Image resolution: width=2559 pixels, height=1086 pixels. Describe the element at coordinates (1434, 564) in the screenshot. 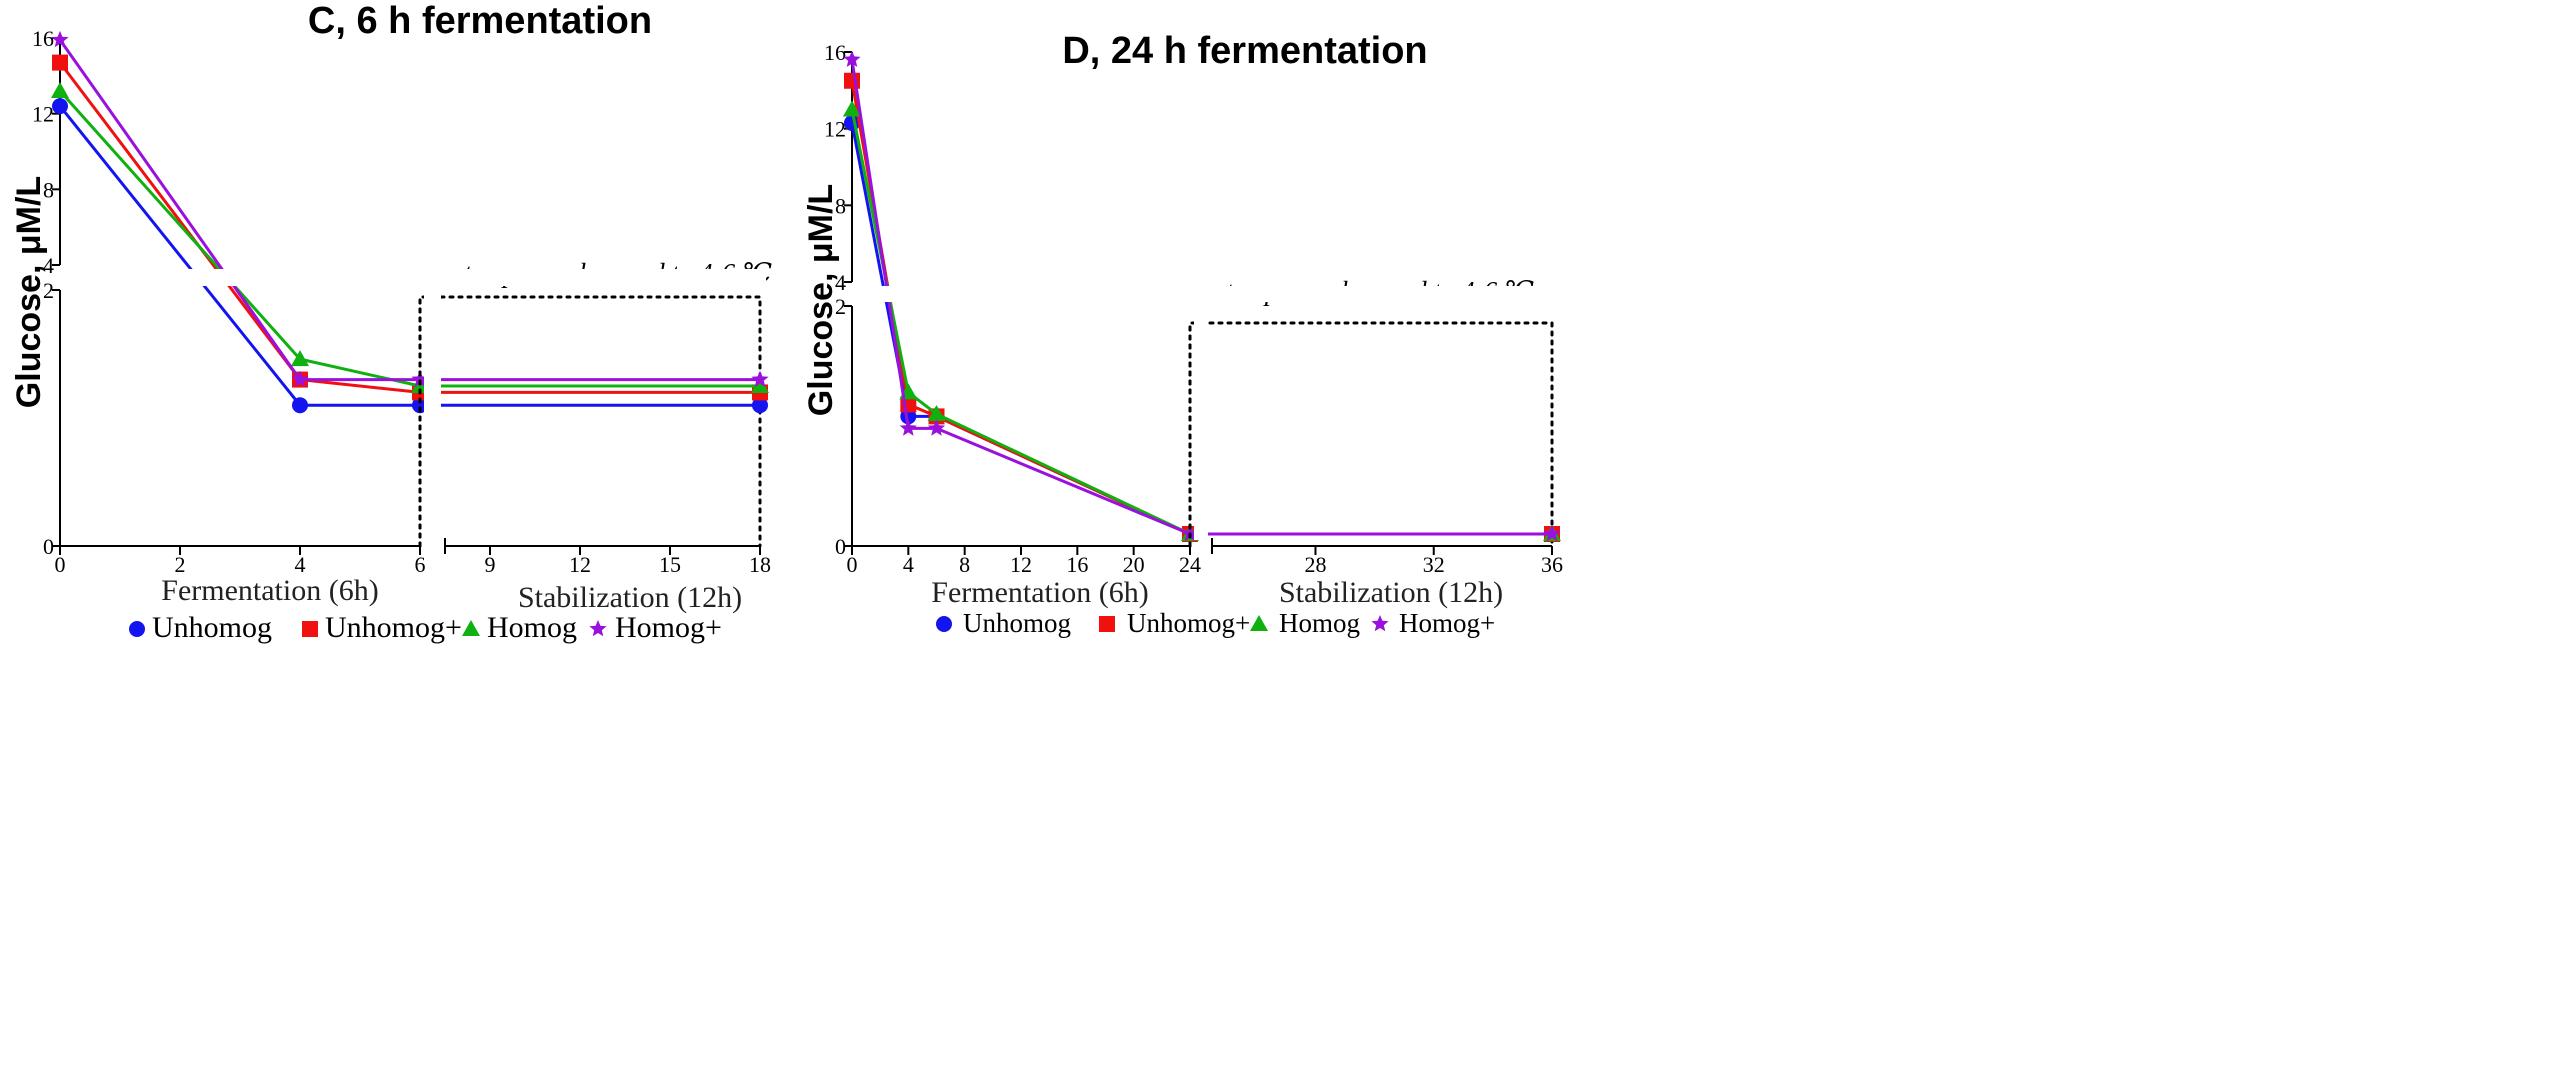

I see `x-tick-label: 32` at that location.